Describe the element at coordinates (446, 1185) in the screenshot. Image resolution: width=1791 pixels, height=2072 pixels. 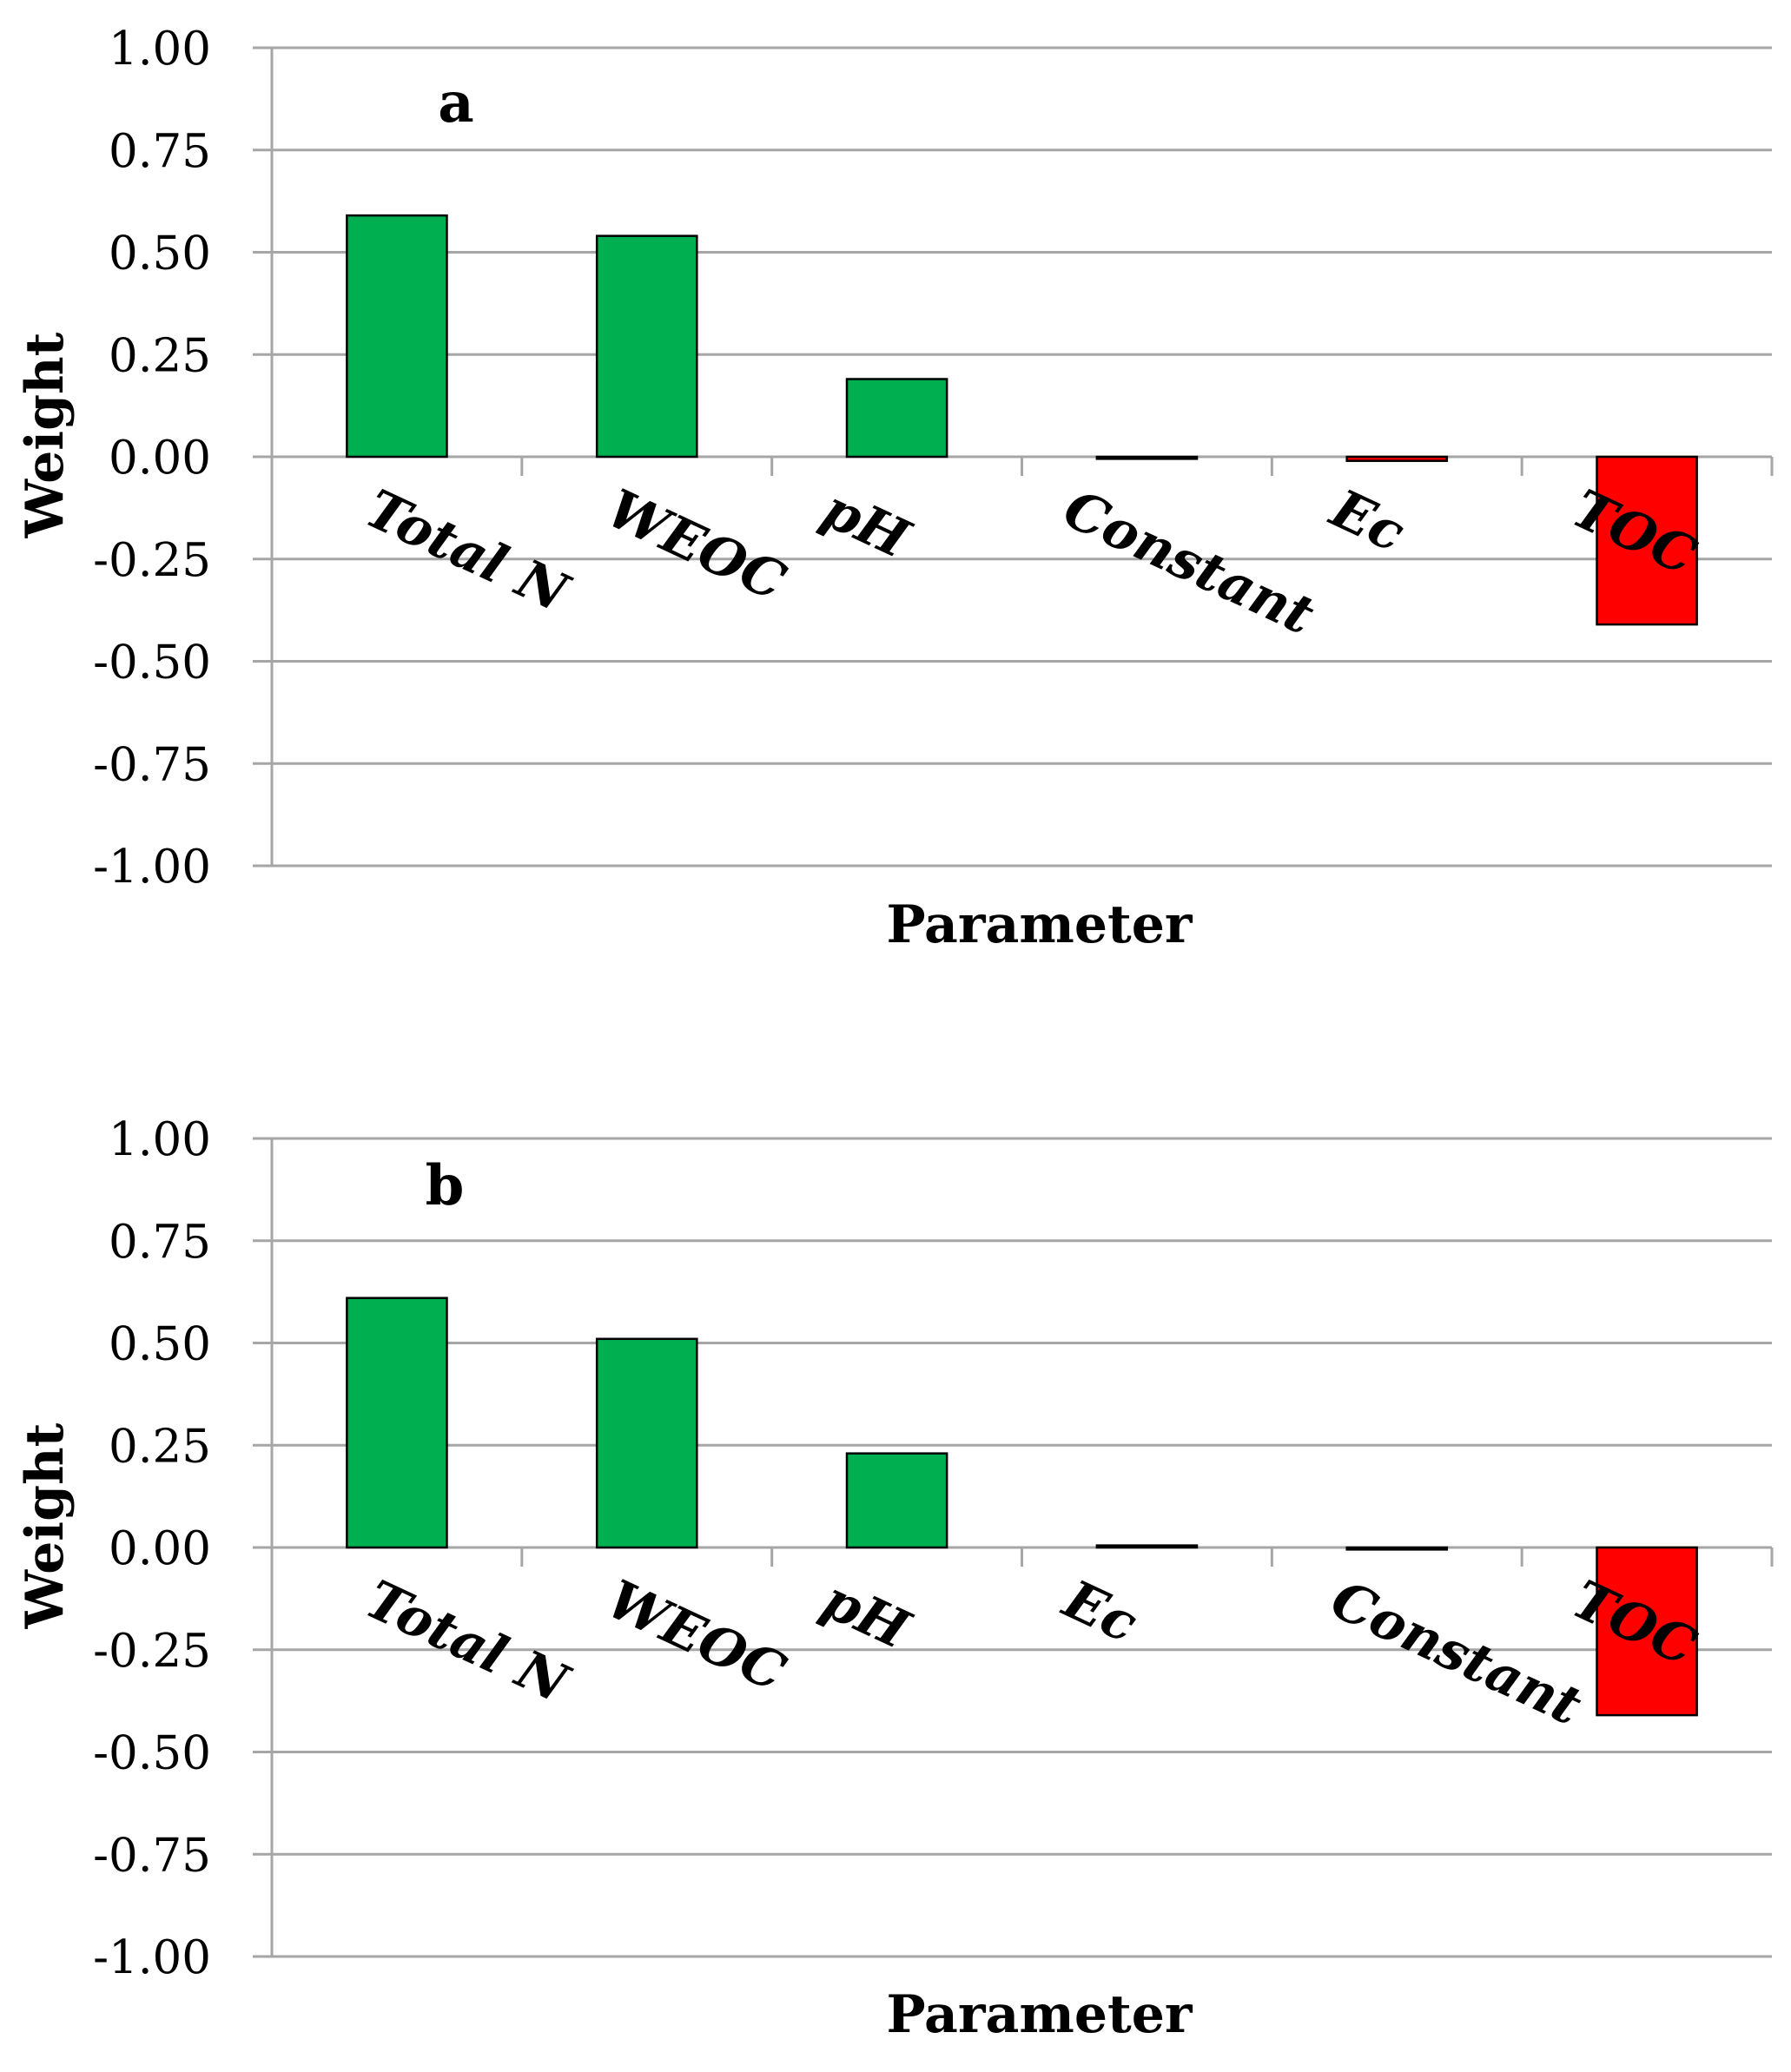
I see `panel-label: b` at that location.